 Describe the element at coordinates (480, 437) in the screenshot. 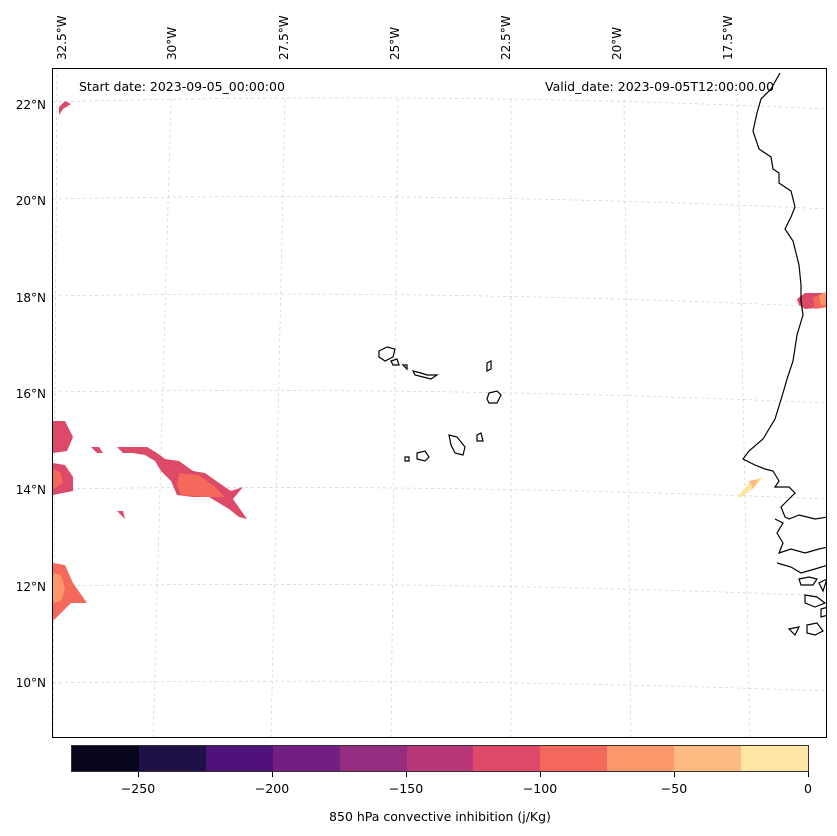

I see `island-maio` at that location.